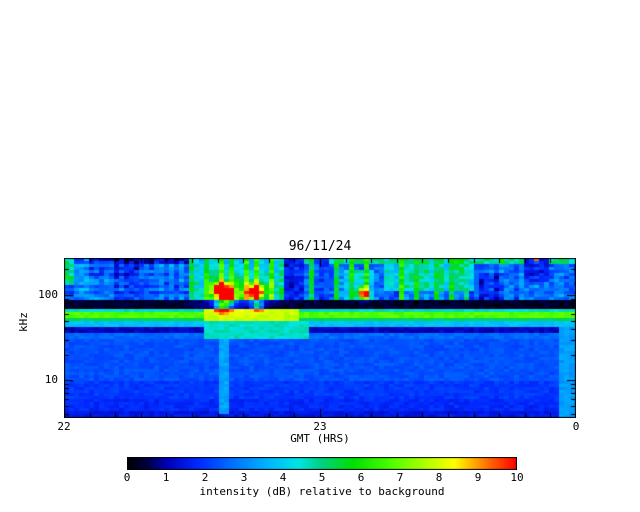 The height and width of the screenshot is (512, 640). What do you see at coordinates (320, 246) in the screenshot?
I see `chart-title: 96/11/24` at bounding box center [320, 246].